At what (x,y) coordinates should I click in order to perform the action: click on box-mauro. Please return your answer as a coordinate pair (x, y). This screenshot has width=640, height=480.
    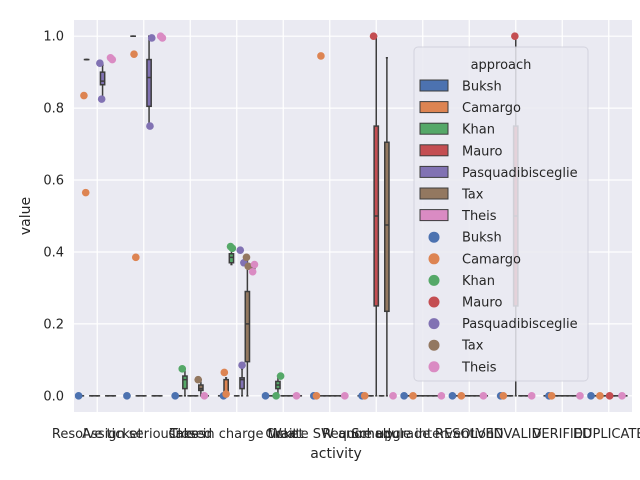
    Looking at the image, I should click on (376, 216).